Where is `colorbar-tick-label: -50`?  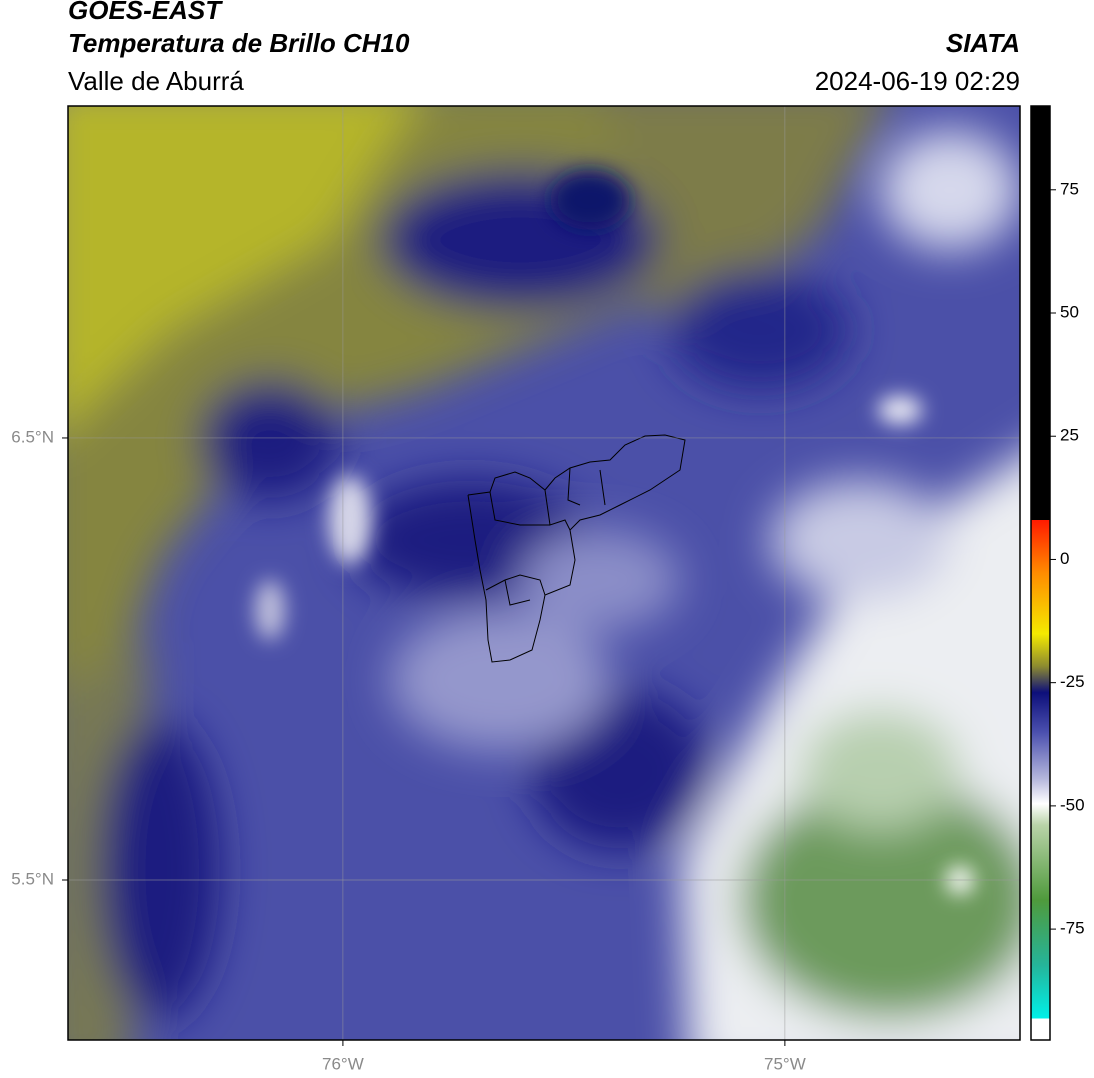 colorbar-tick-label: -50 is located at coordinates (1072, 804).